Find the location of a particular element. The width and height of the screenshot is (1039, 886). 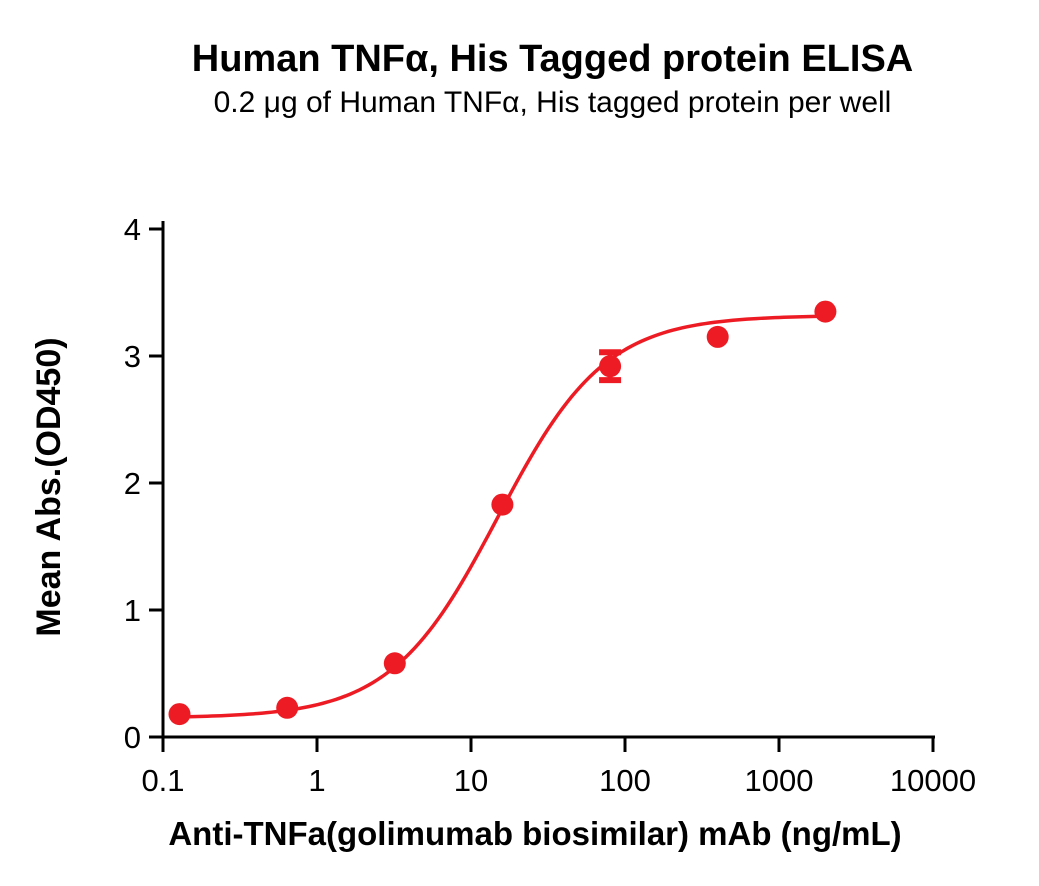

x-tick-label: 10 is located at coordinates (471, 780).